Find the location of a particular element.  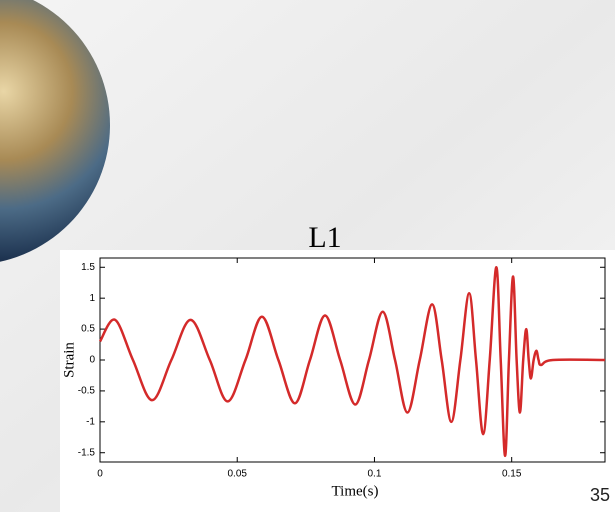

x-axis-label: Time(s) is located at coordinates (355, 491).